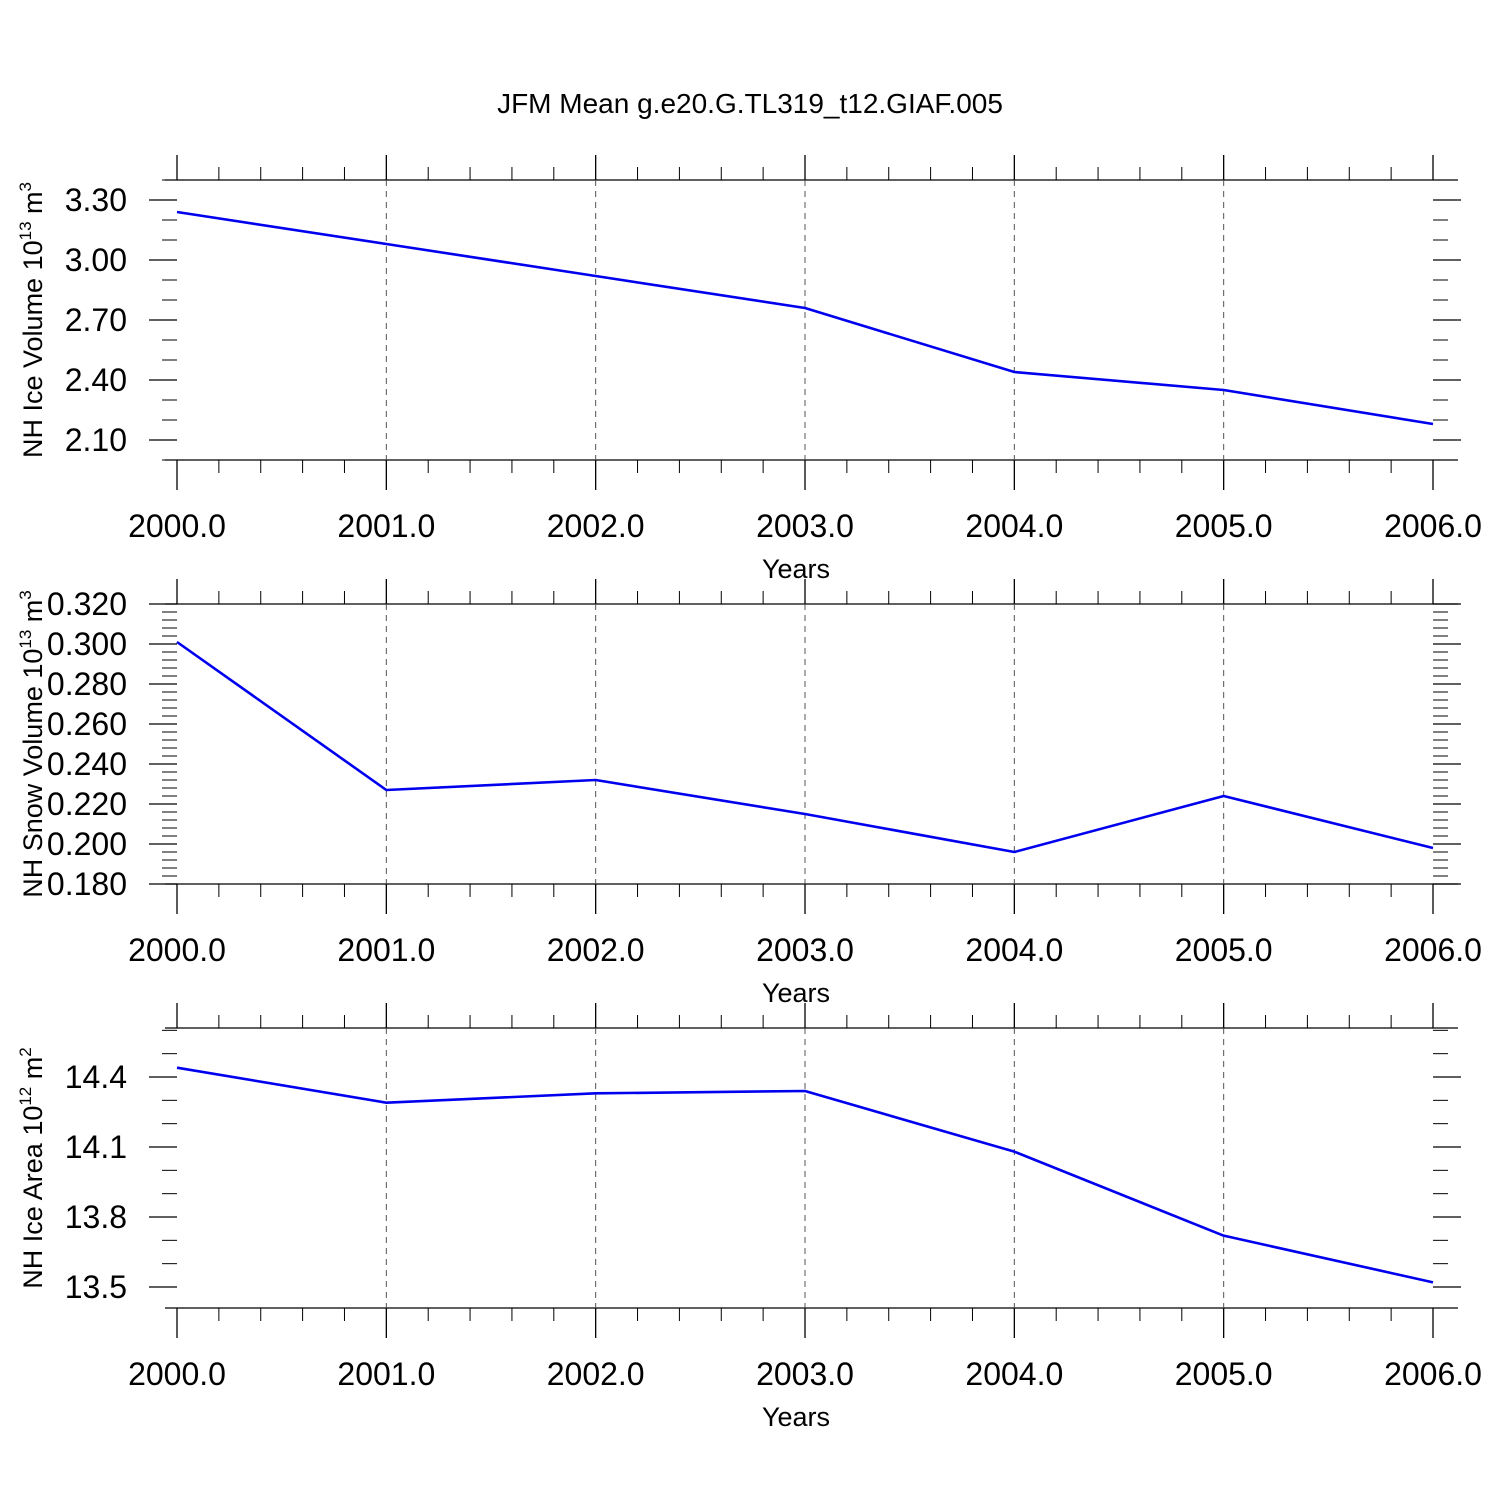 This screenshot has width=1500, height=1500. I want to click on y-tick-label: 0.240, so click(87, 764).